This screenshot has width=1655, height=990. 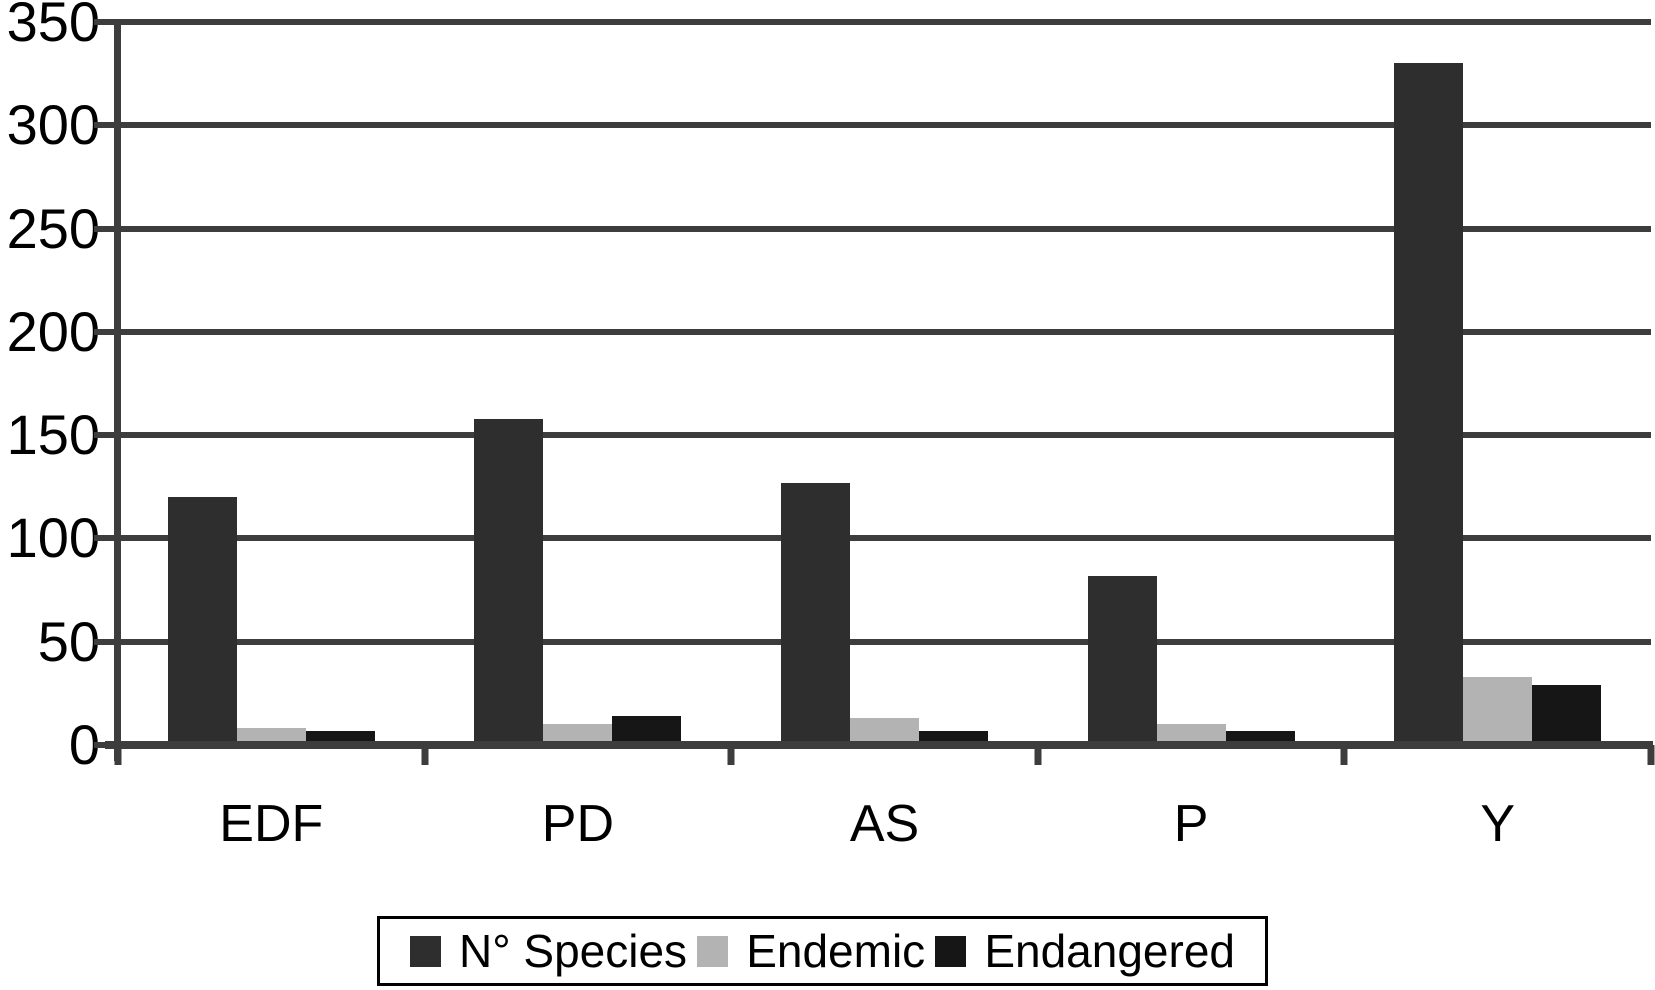 I want to click on y-tick-label-150: 150, so click(x=53, y=435).